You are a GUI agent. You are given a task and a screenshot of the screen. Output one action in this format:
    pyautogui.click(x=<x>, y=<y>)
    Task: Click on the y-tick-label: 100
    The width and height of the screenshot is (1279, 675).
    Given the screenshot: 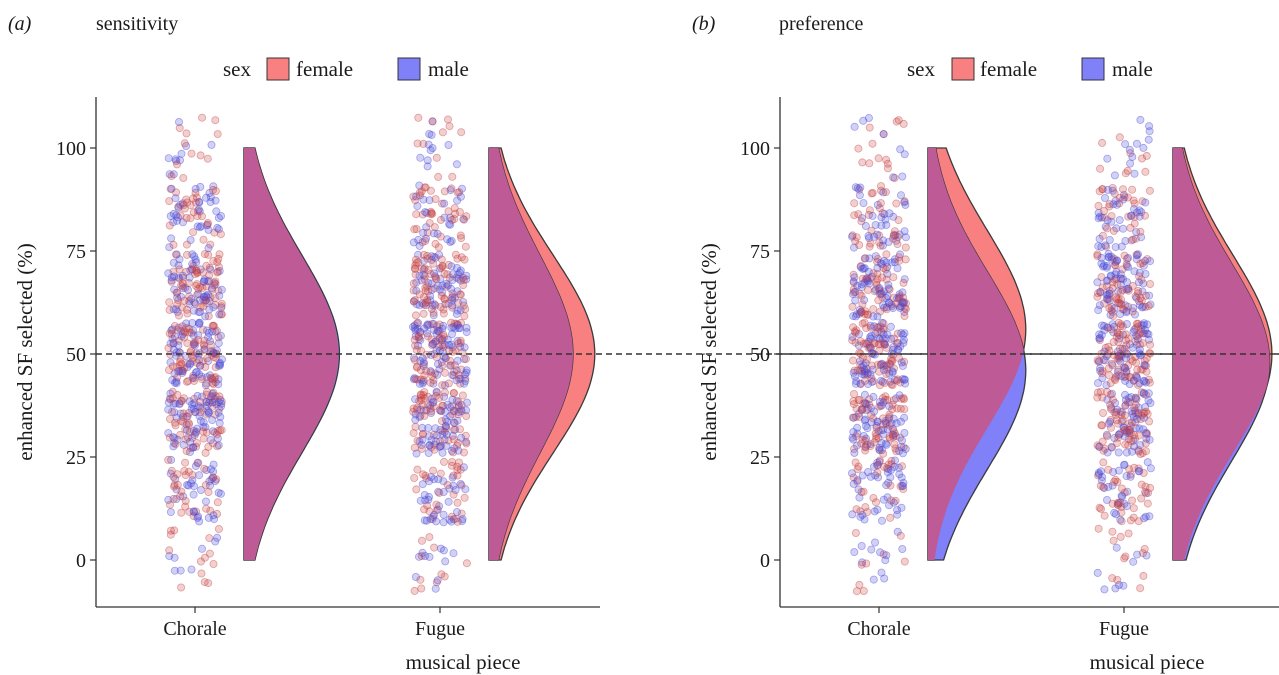 What is the action you would take?
    pyautogui.click(x=71, y=149)
    